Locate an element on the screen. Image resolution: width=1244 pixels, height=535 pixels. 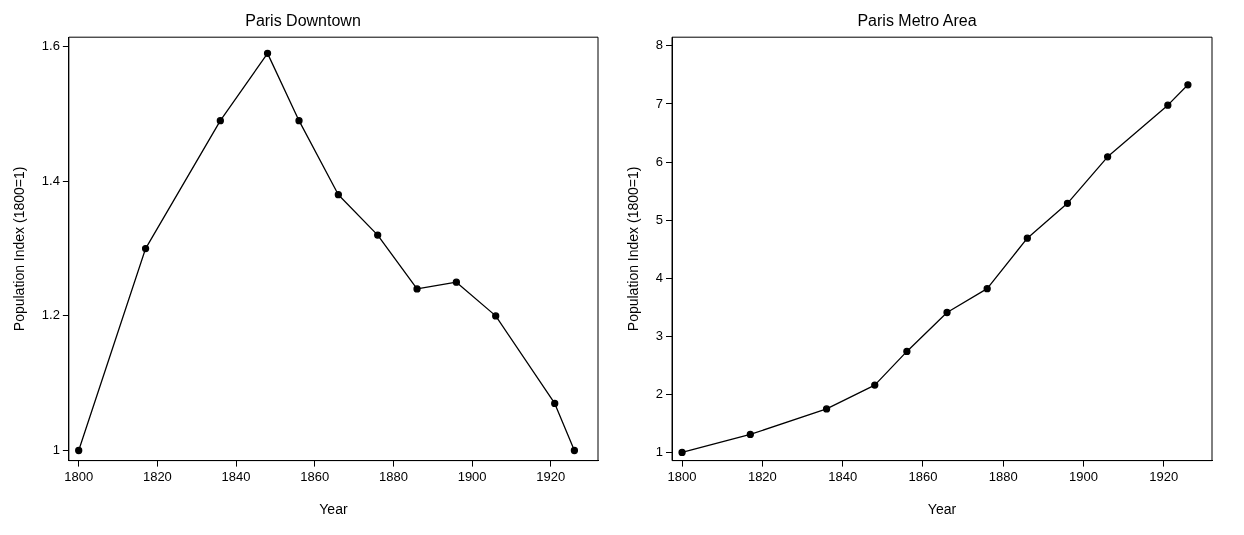
chart-title: Paris Metro Area is located at coordinates (917, 21).